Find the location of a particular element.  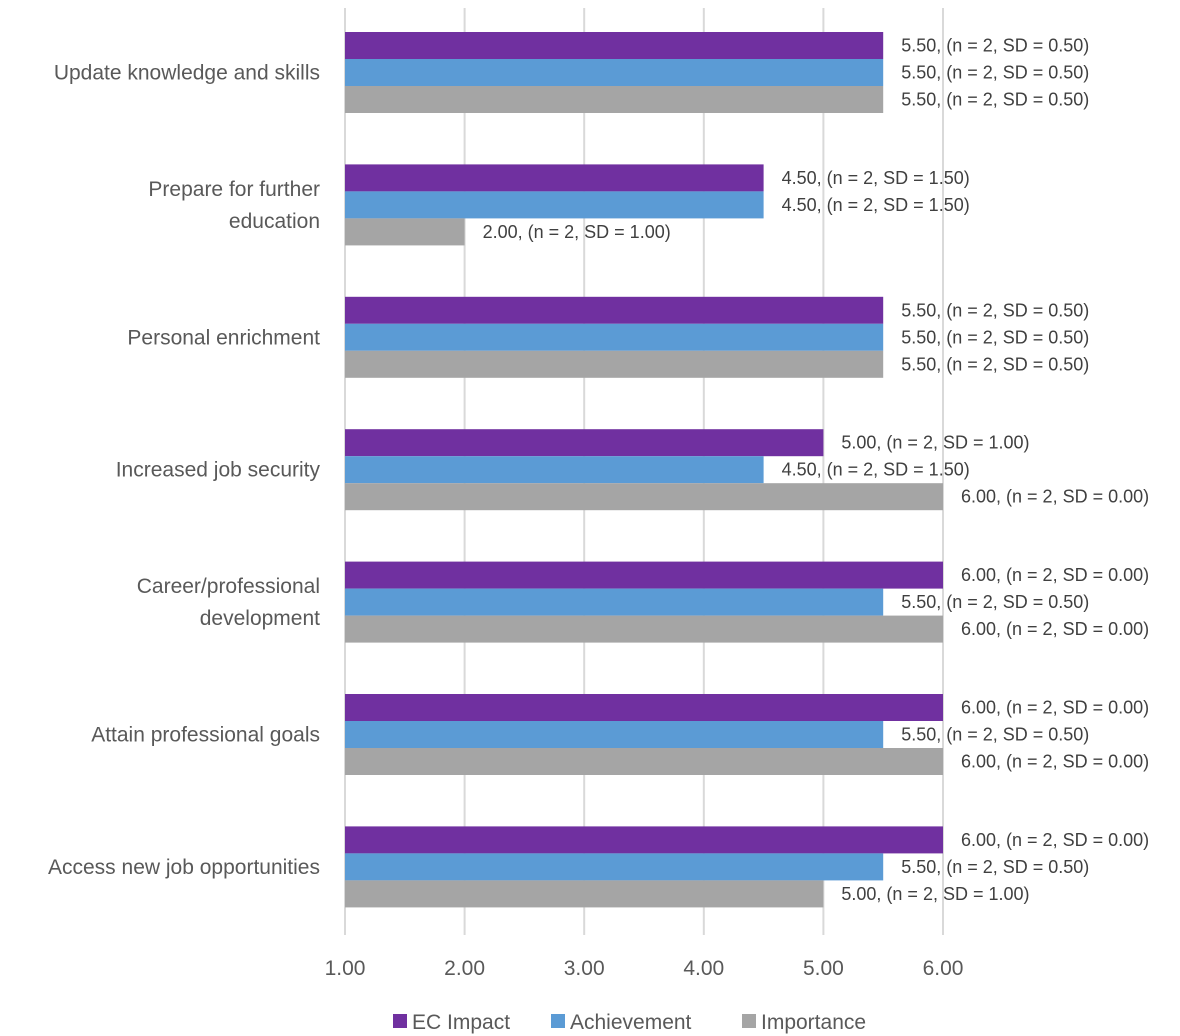

category-label: Access new job opportunities is located at coordinates (184, 867).